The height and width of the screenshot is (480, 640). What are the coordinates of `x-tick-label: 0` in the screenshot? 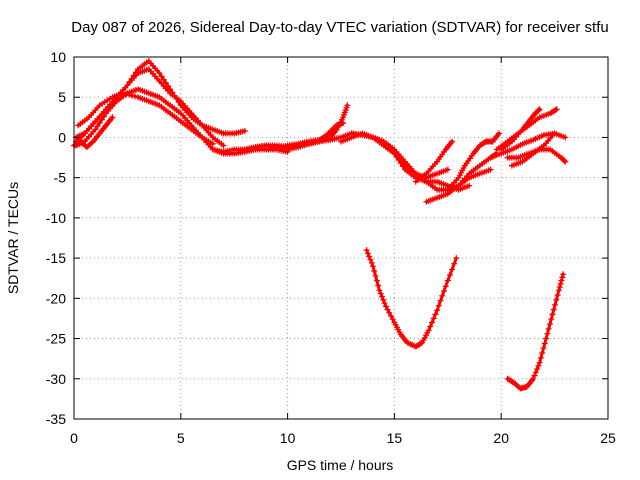 It's located at (74, 438).